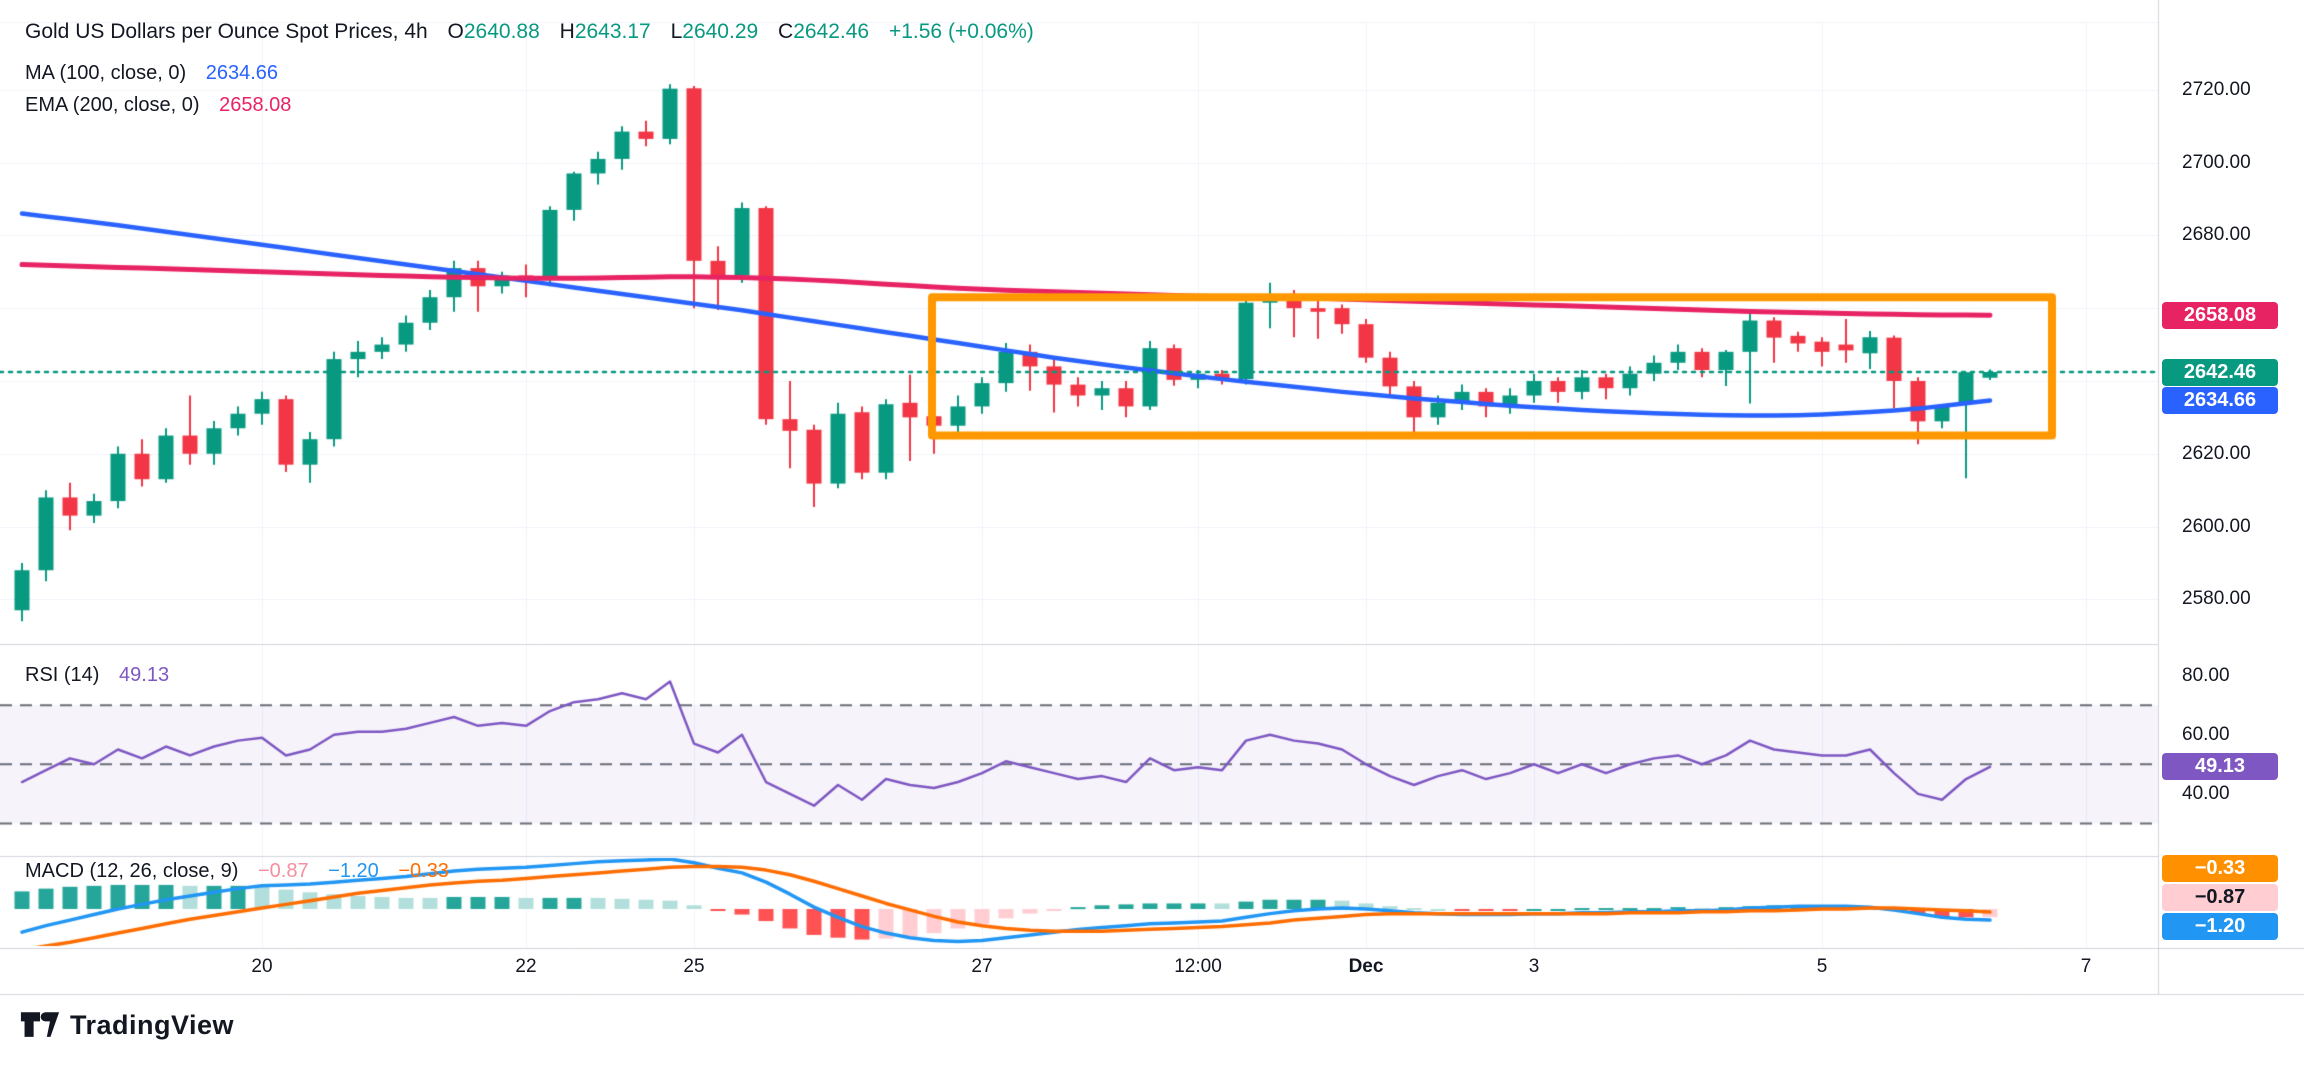 Image resolution: width=2304 pixels, height=1066 pixels. What do you see at coordinates (567, 31) in the screenshot?
I see `high-label: H` at bounding box center [567, 31].